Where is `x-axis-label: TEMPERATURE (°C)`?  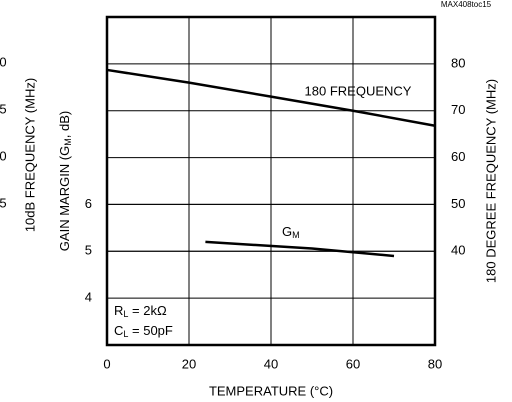
x-axis-label: TEMPERATURE (°C) is located at coordinates (271, 390).